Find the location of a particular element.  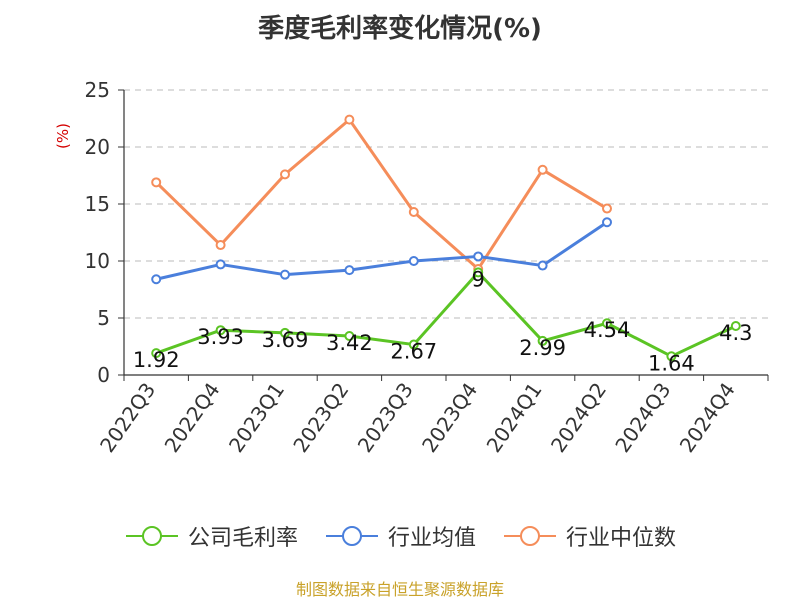

legend-label: 公司毛利率 is located at coordinates (242, 538).